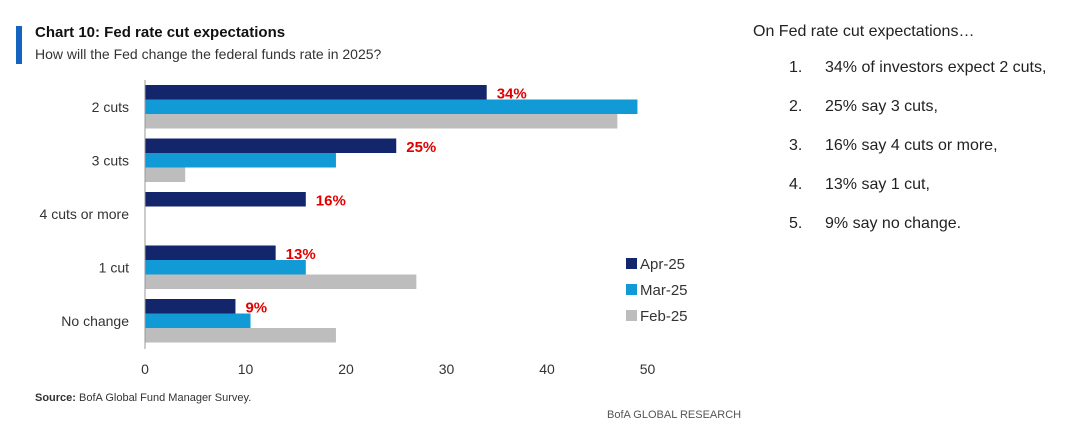  I want to click on notes-item: 2. 25% say 3 cuts,, so click(863, 114).